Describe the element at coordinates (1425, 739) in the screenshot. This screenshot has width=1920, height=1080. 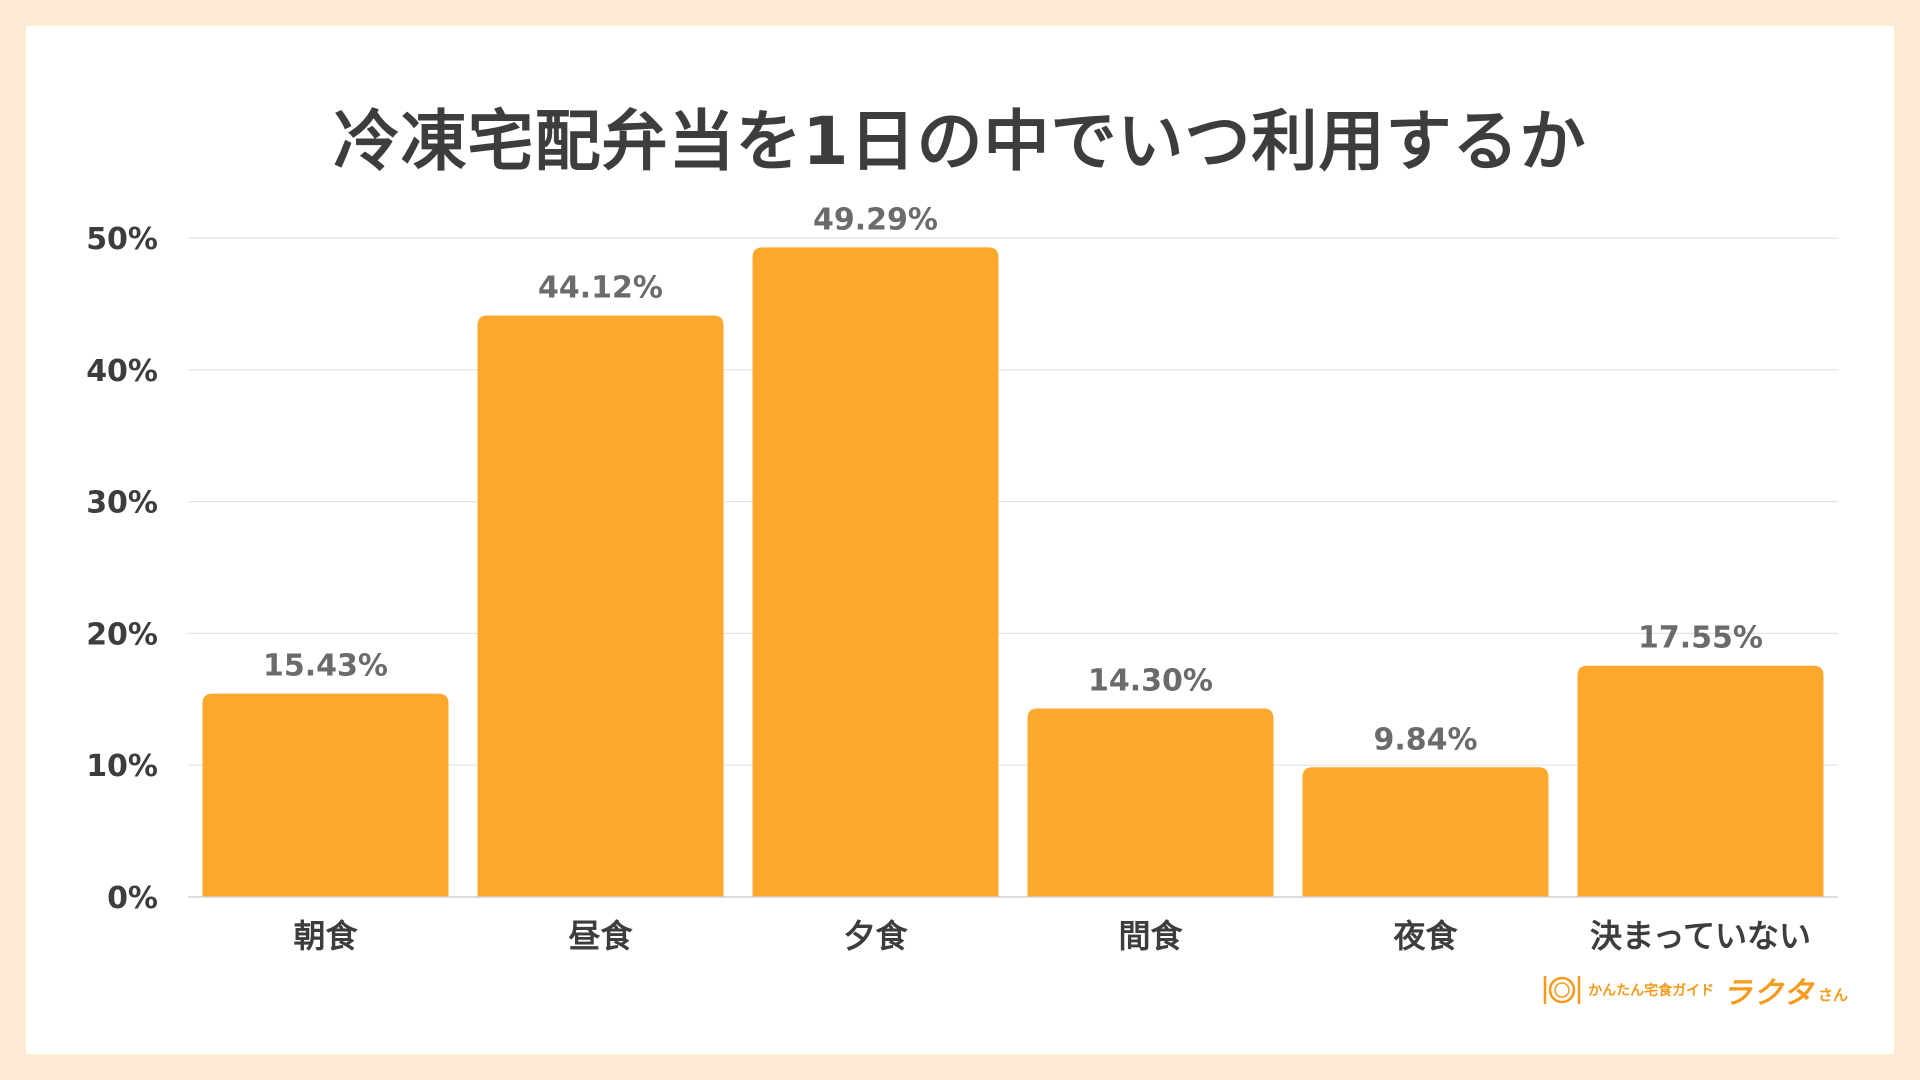
I see `data-label: 9.84%` at that location.